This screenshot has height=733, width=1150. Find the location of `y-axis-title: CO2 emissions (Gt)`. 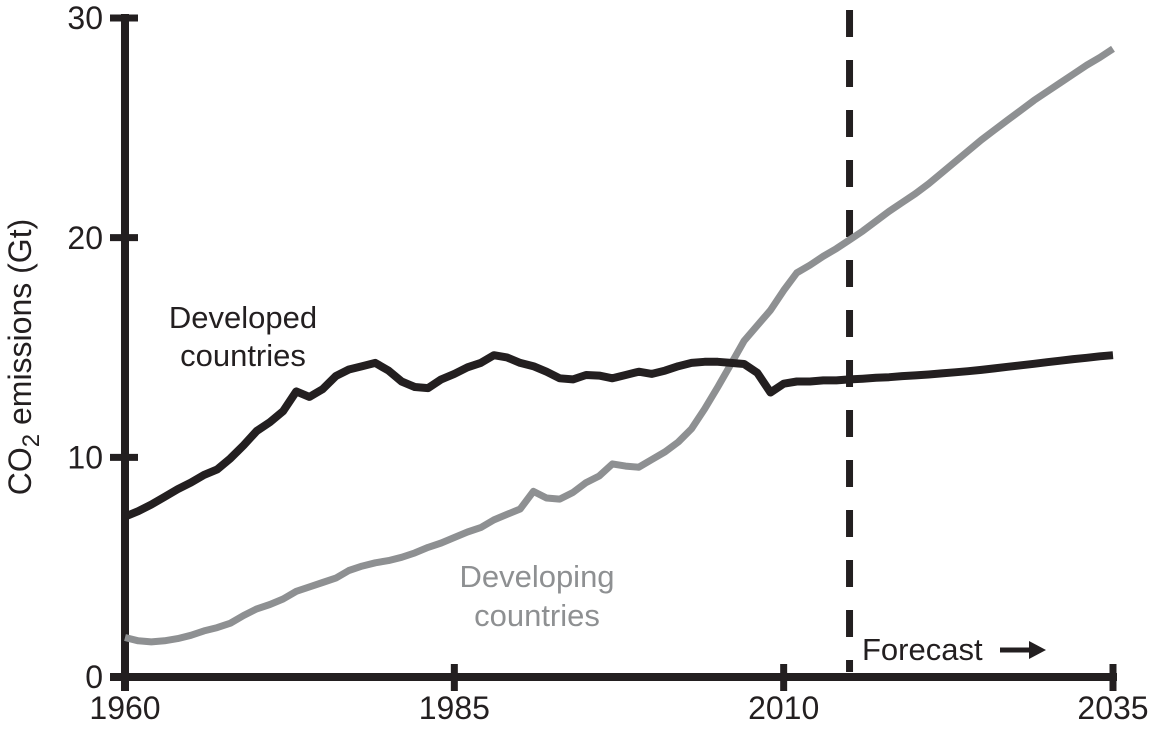

y-axis-title: CO2 emissions (Gt) is located at coordinates (23, 357).